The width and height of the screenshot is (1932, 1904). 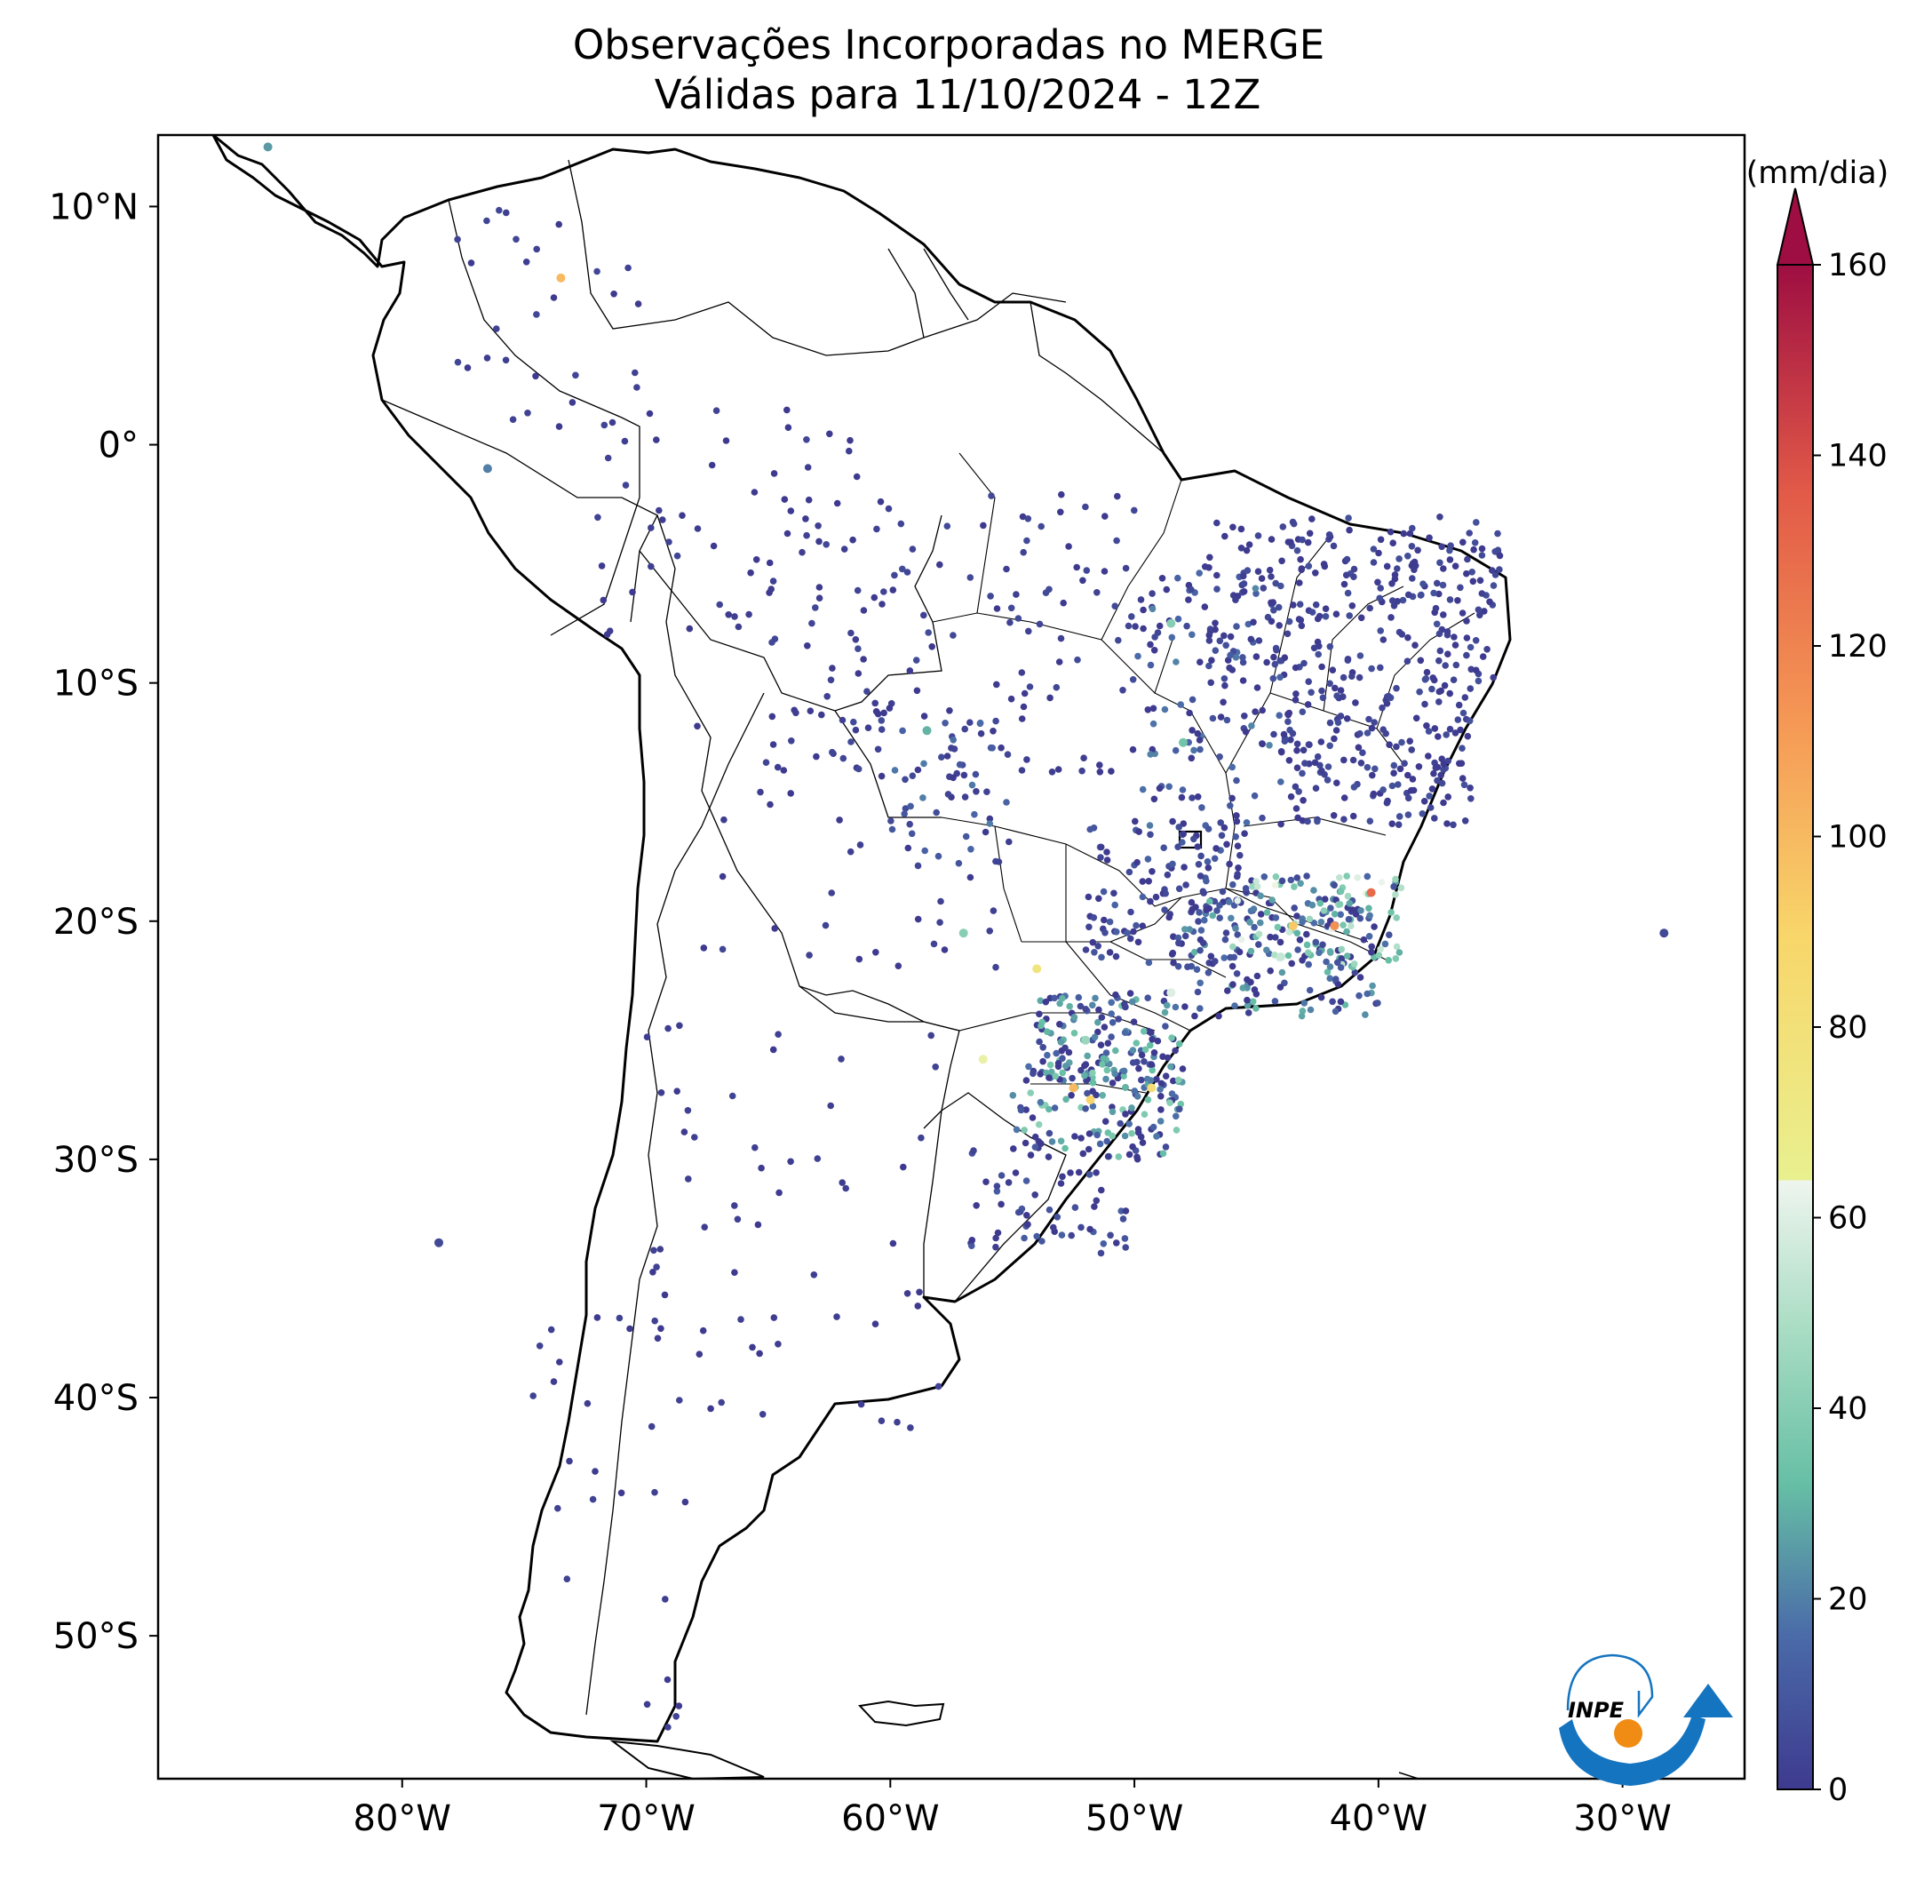 What do you see at coordinates (958, 94) in the screenshot?
I see `title-line-2: Válidas para 11/10/2024 - 12Z` at bounding box center [958, 94].